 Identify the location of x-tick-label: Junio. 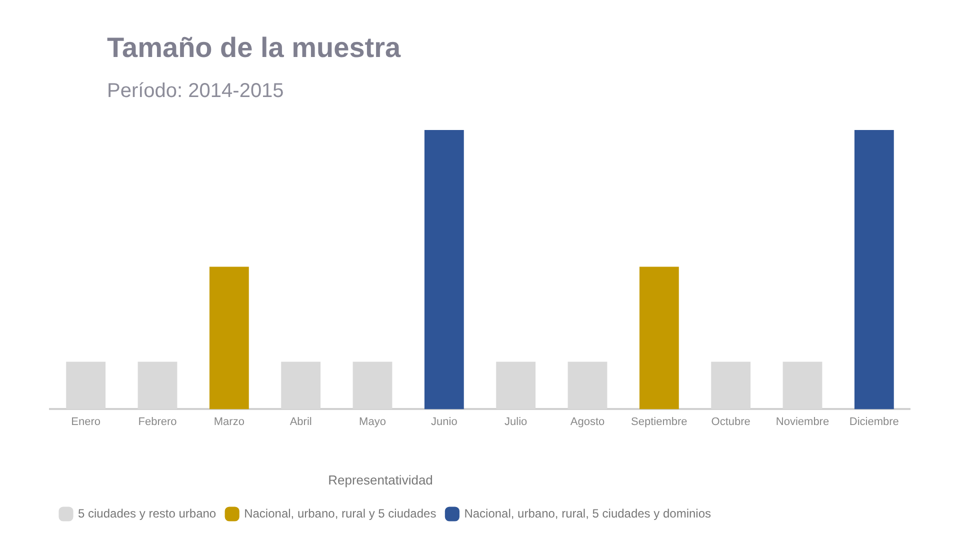
(444, 422).